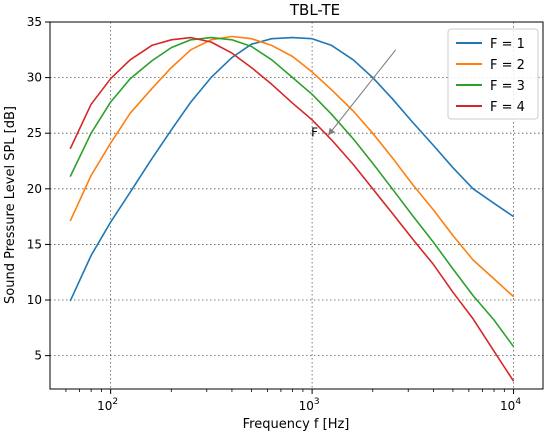 The height and width of the screenshot is (434, 550). I want to click on x-tick-label: 10³, so click(309, 405).